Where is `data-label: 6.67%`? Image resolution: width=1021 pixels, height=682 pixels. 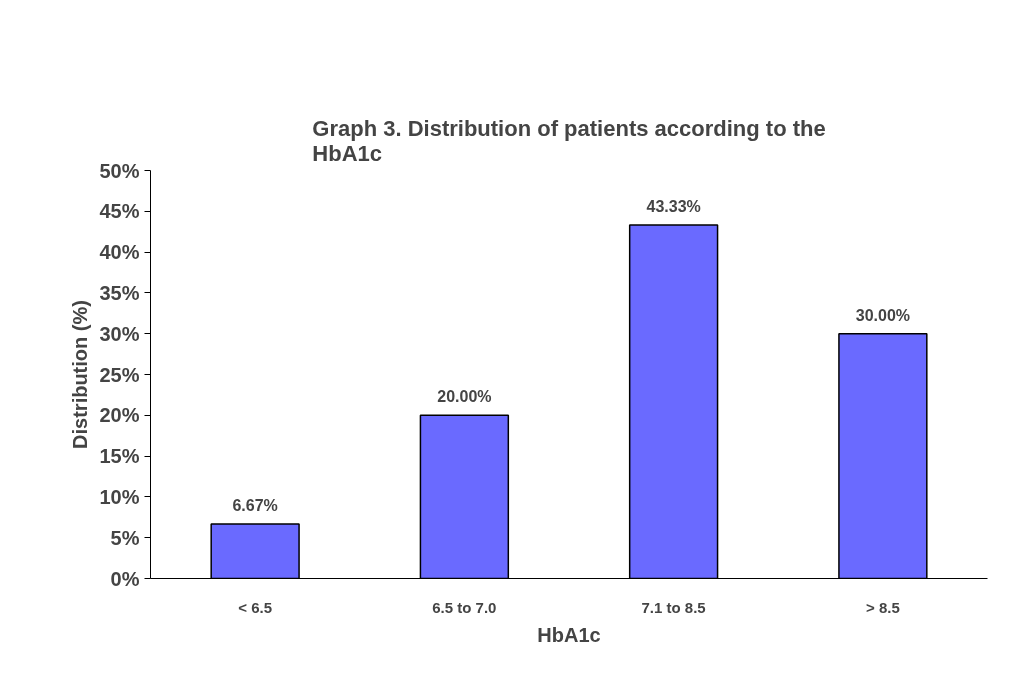 data-label: 6.67% is located at coordinates (255, 506).